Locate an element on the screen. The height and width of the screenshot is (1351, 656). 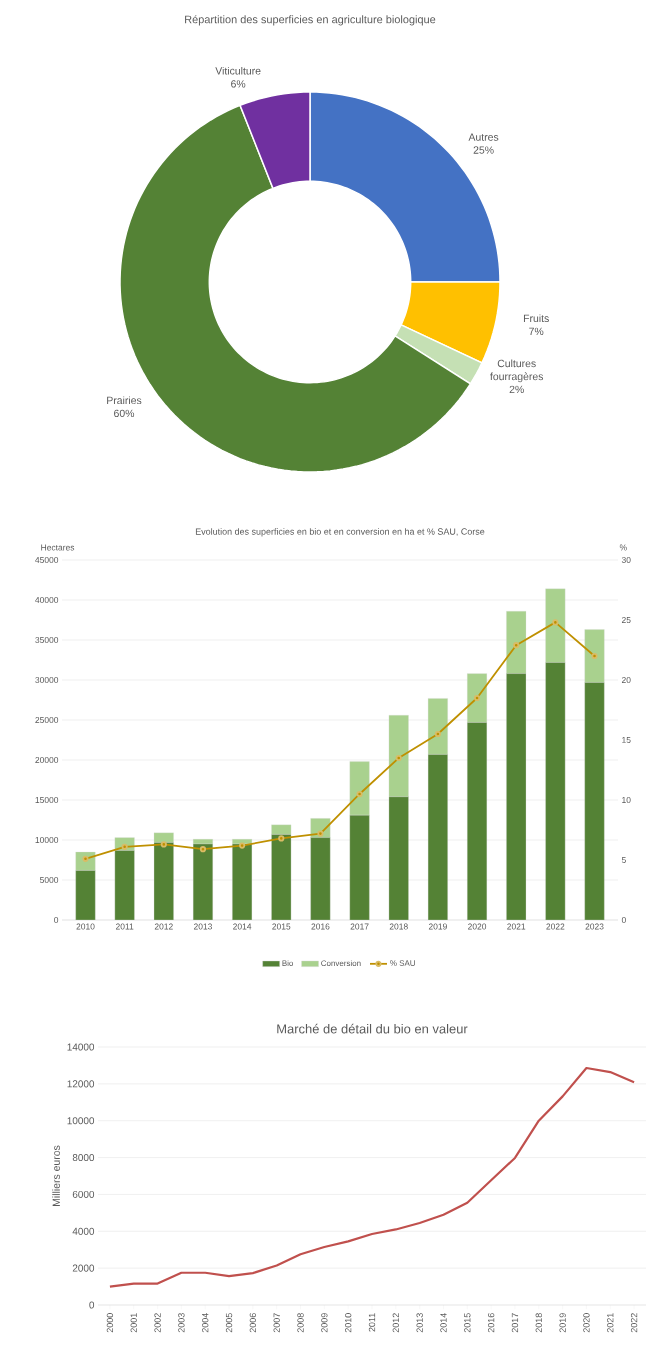
y-tick-label: 12000 is located at coordinates (81, 1084).